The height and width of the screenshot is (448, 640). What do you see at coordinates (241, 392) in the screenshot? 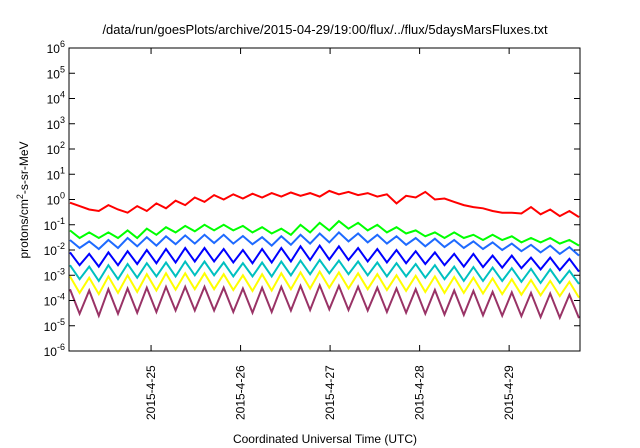
I see `x-tick-label: 2015-4-26` at bounding box center [241, 392].